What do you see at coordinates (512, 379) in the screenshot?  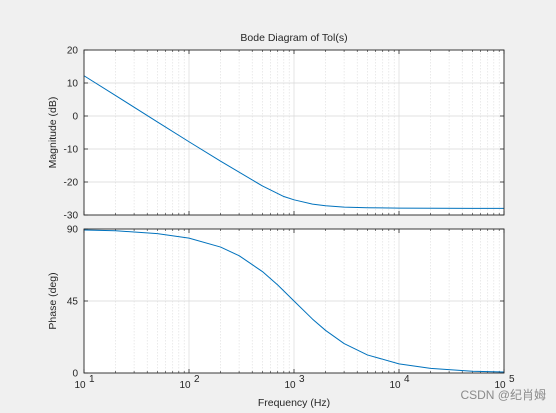 I see `x-tick-exponent: 5` at bounding box center [512, 379].